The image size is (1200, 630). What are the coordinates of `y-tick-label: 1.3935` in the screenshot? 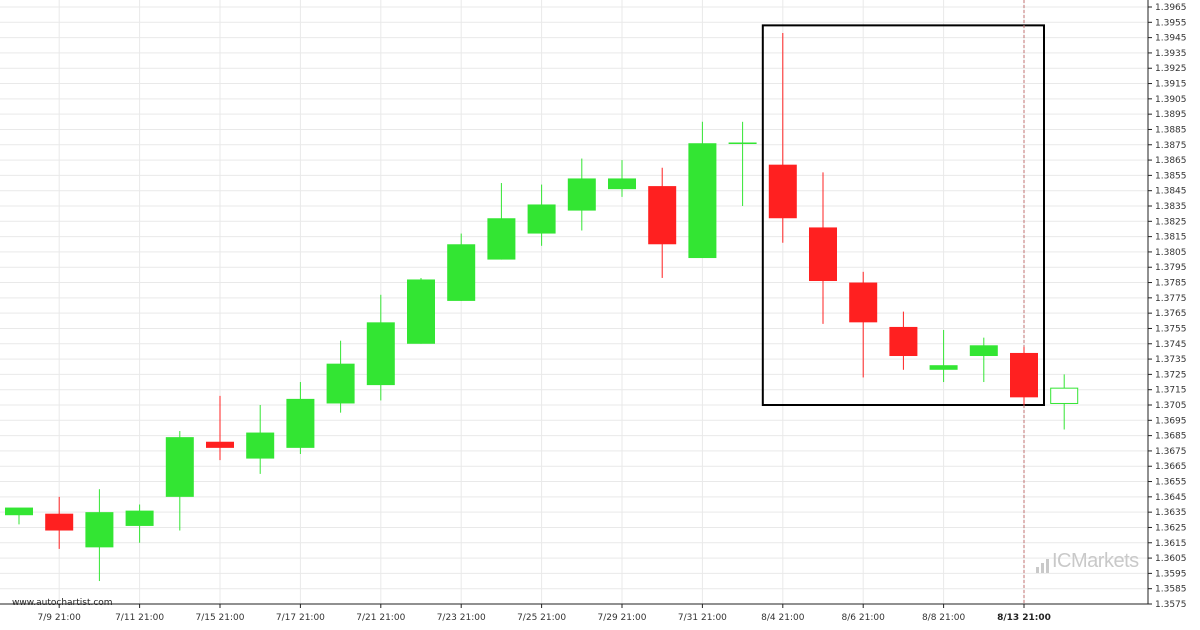 It's located at (1171, 54).